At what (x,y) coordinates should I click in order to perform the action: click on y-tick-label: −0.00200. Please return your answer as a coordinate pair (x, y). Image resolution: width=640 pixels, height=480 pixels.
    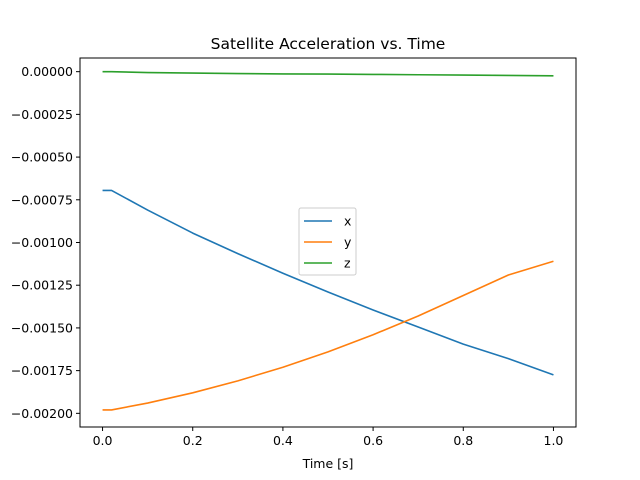
    Looking at the image, I should click on (42, 413).